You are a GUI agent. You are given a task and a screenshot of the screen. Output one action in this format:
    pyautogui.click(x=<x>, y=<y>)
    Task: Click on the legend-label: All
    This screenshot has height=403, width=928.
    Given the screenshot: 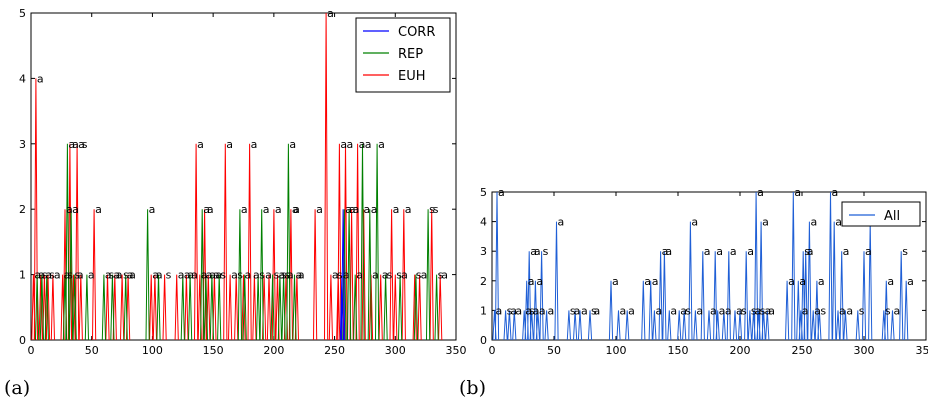 What is the action you would take?
    pyautogui.click(x=892, y=216)
    